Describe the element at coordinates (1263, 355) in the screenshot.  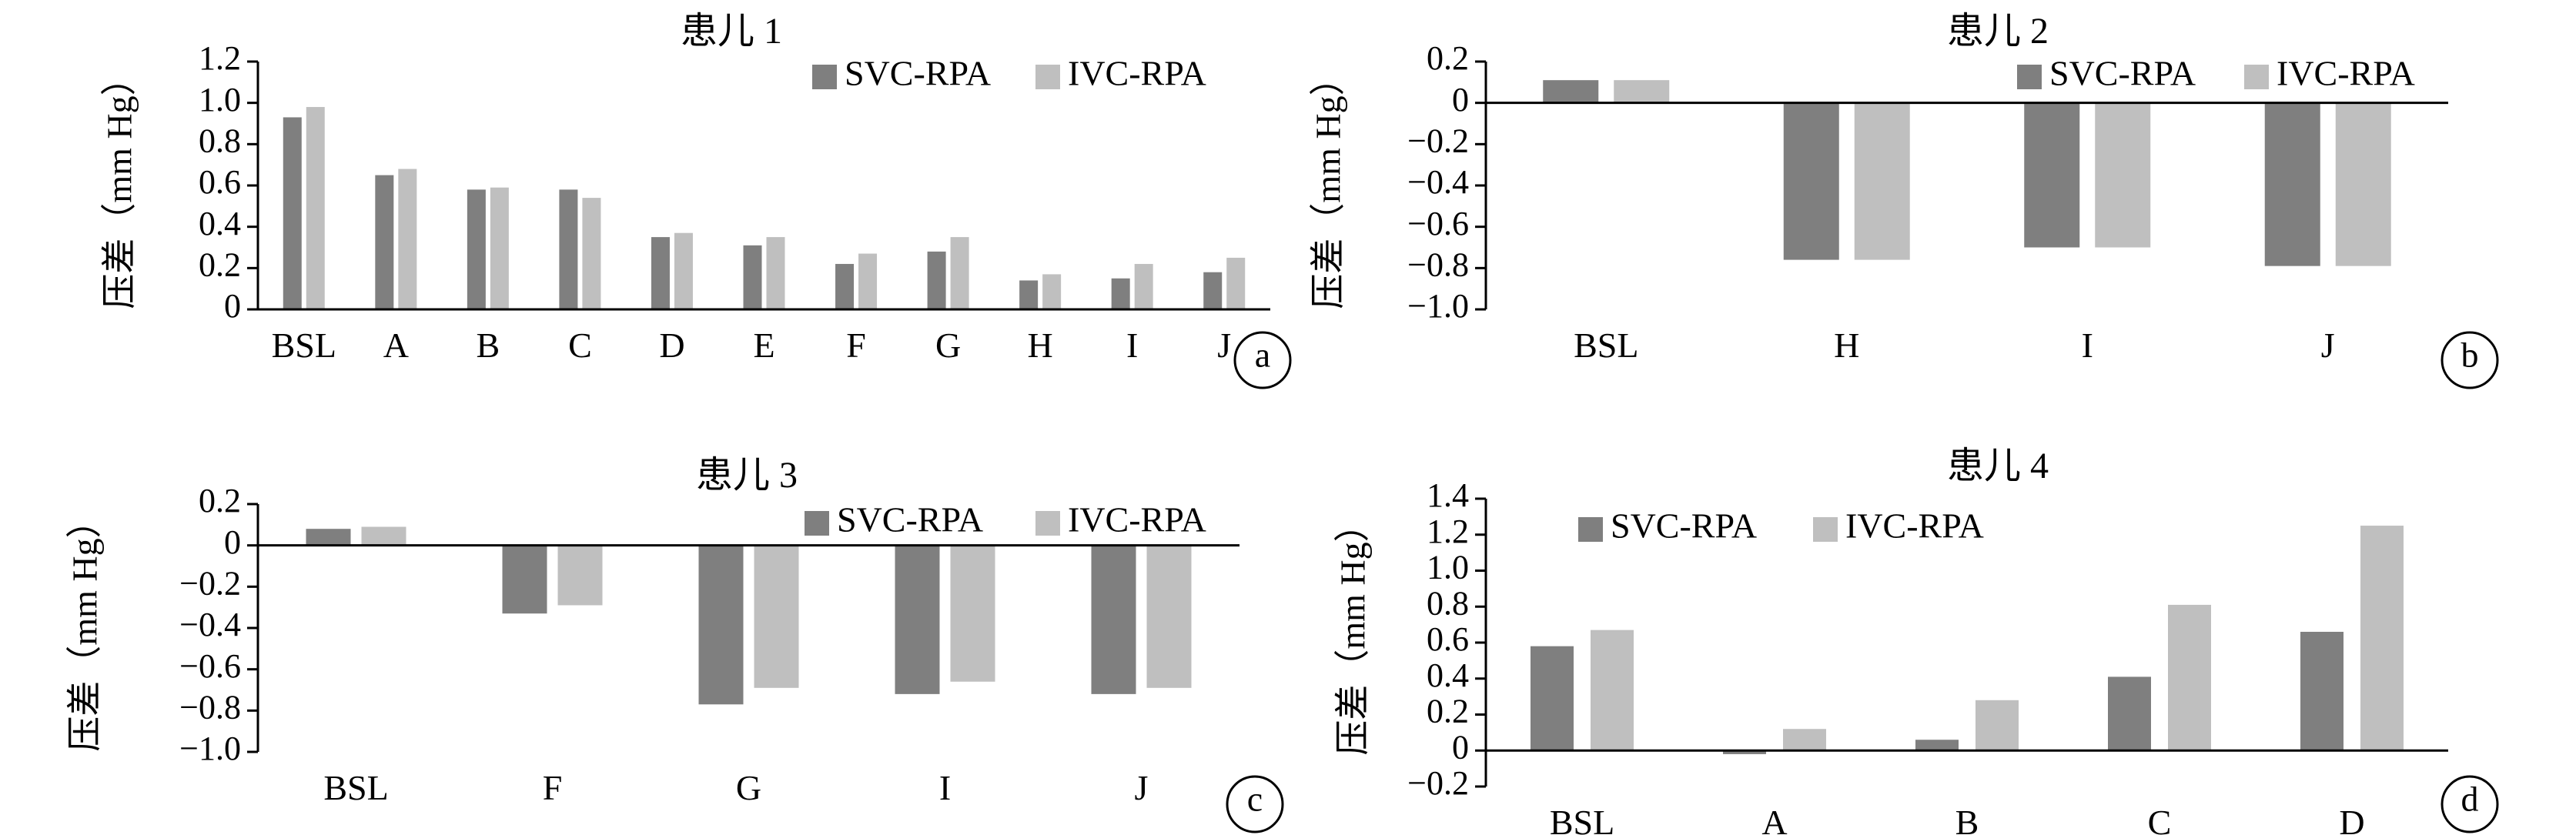
I see `panel-label: a` at that location.